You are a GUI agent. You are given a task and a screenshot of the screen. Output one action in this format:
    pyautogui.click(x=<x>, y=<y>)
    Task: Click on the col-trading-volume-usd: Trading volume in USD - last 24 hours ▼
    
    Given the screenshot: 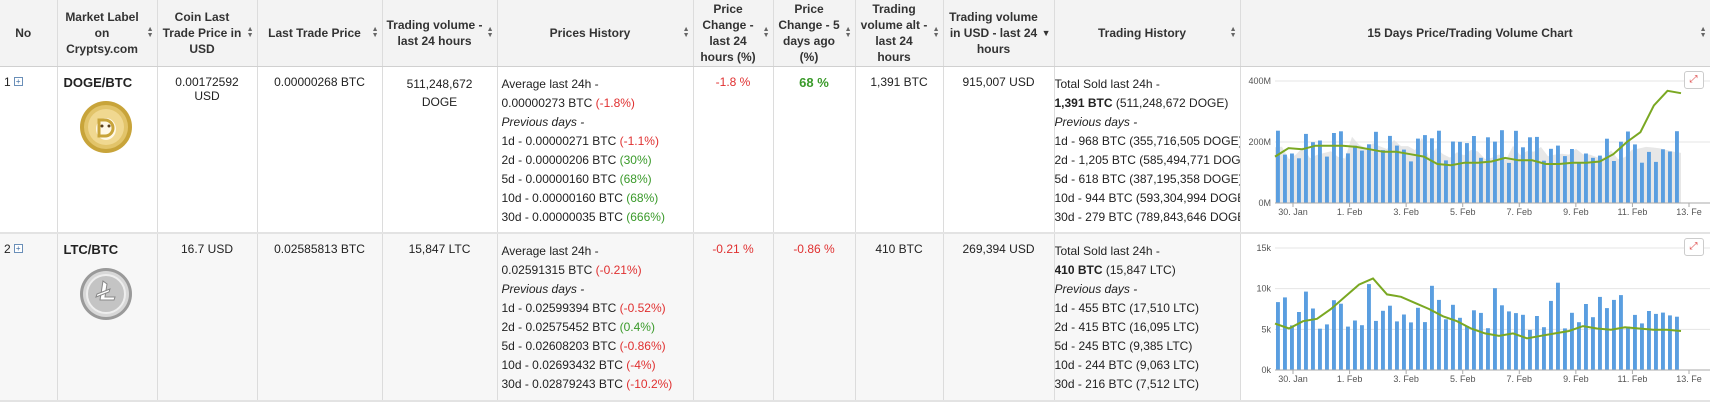 What is the action you would take?
    pyautogui.click(x=999, y=33)
    